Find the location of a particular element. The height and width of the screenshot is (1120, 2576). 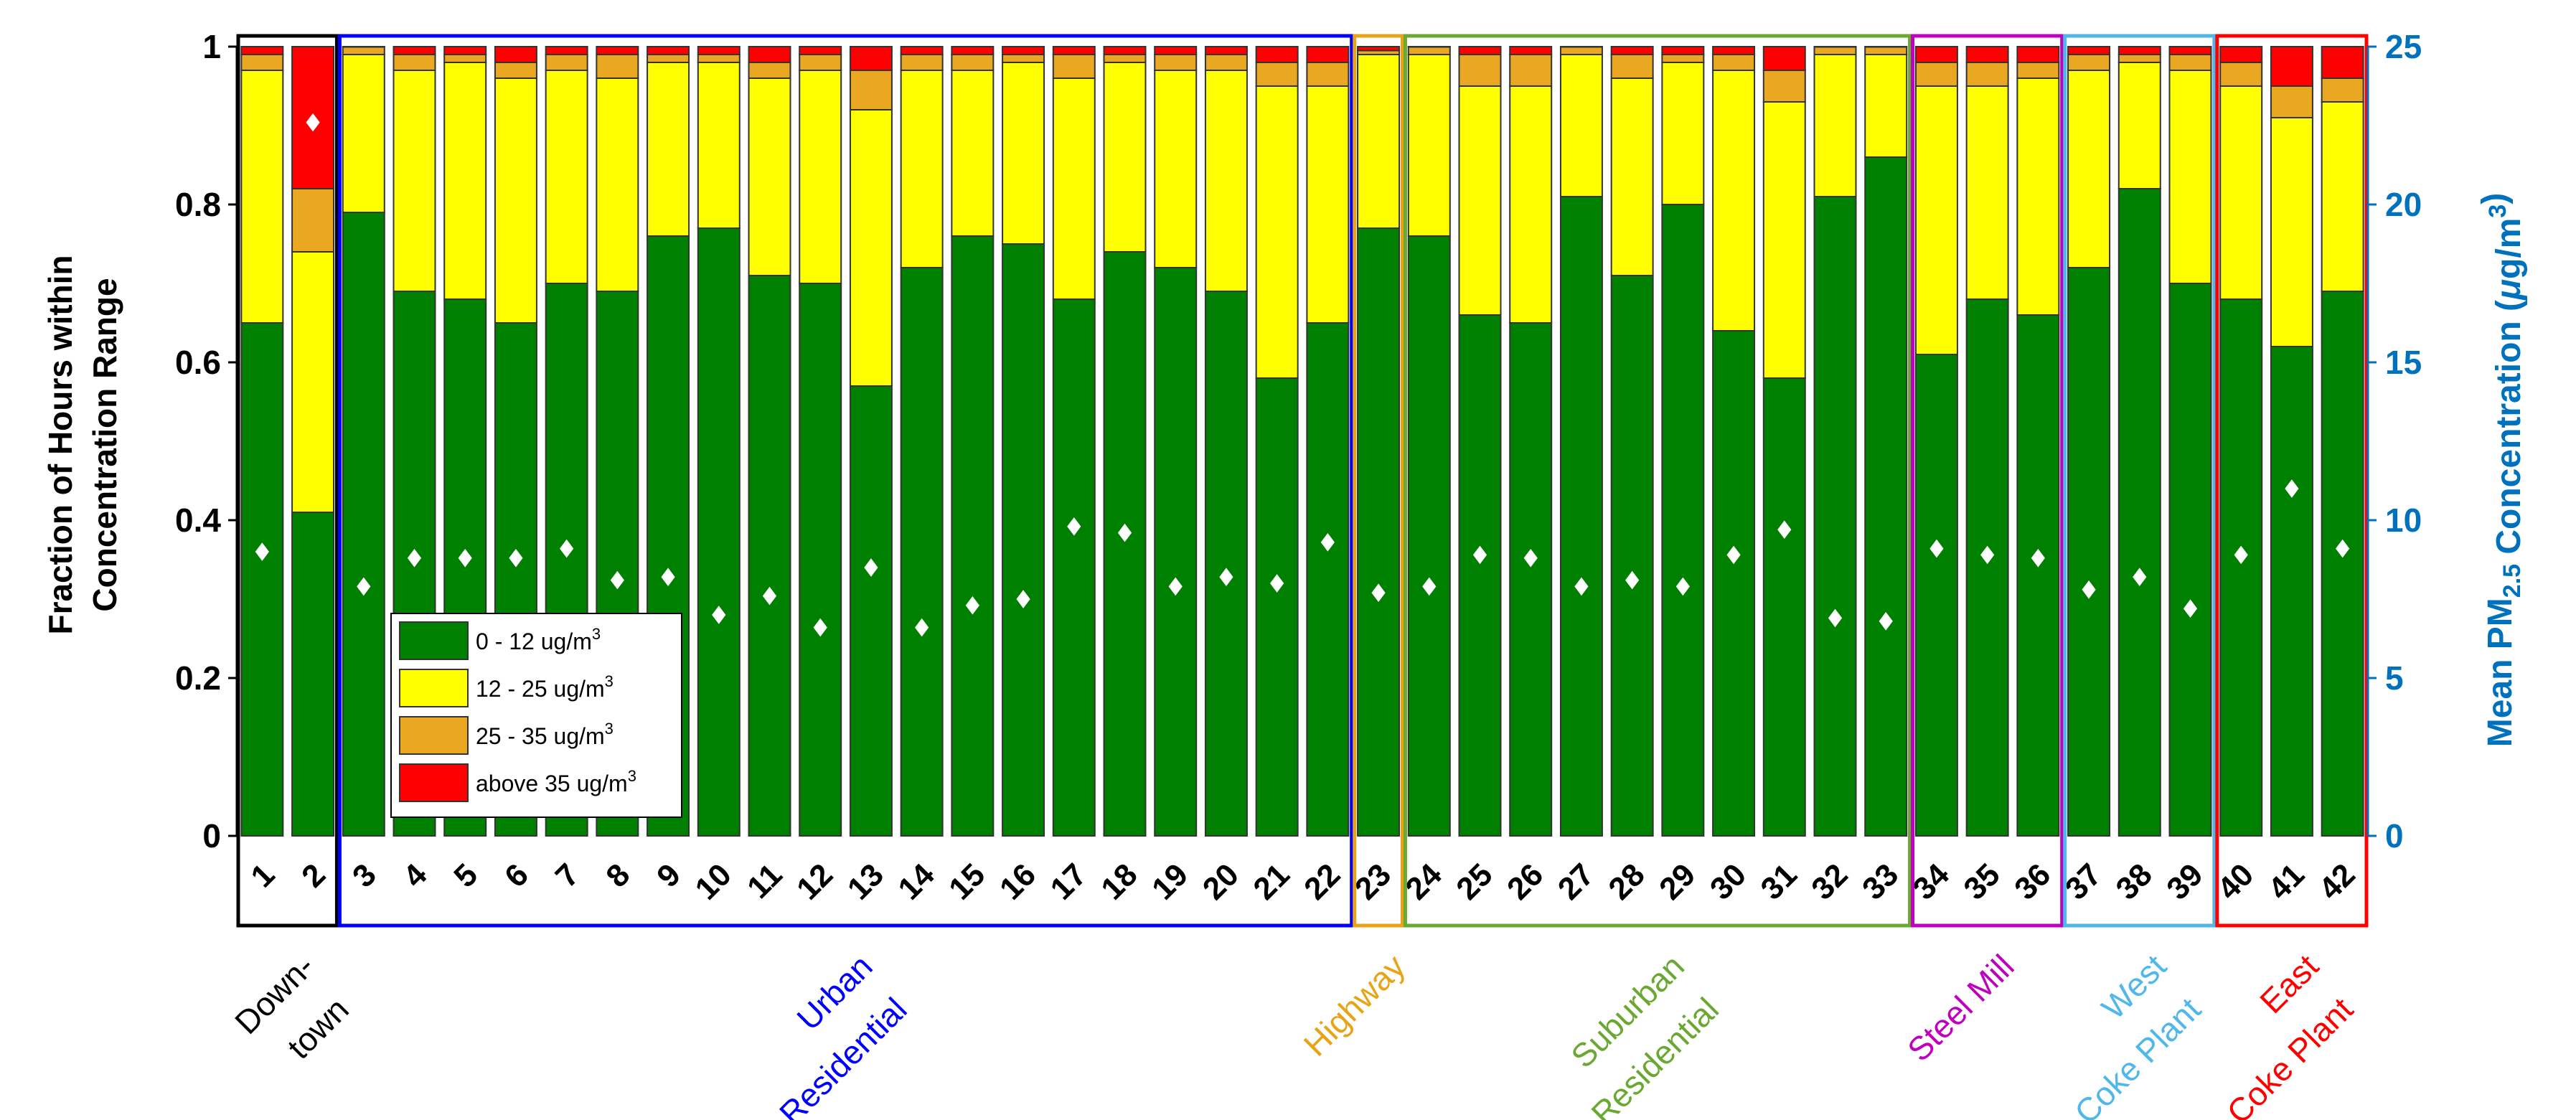

right-y-axis-label-mu: μ is located at coordinates (2509, 290).